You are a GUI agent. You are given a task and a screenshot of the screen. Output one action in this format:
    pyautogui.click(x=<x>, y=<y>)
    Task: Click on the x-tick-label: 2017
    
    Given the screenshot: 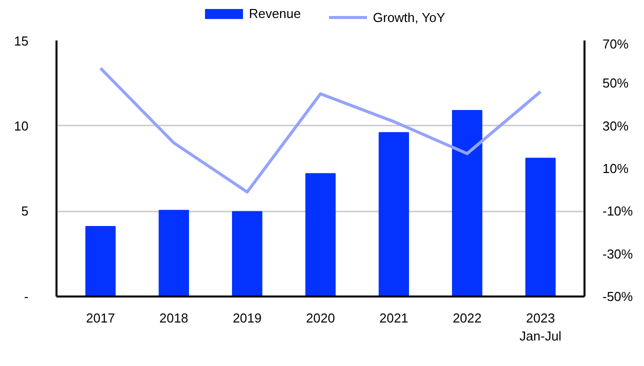 What is the action you would take?
    pyautogui.click(x=100, y=318)
    